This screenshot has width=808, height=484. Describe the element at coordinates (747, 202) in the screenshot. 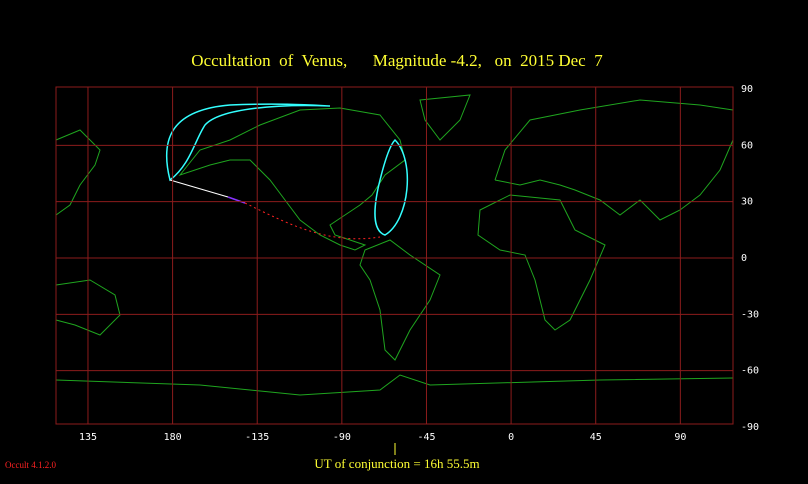

I see `y-tick-label: 30` at that location.